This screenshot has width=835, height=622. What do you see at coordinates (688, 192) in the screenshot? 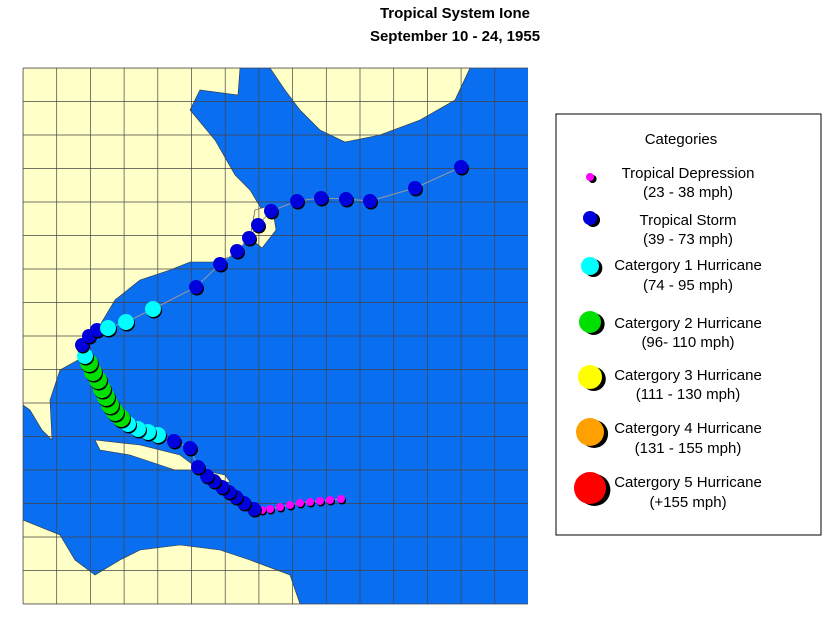
I see `legend-range: (23 - 38 mph)` at bounding box center [688, 192].